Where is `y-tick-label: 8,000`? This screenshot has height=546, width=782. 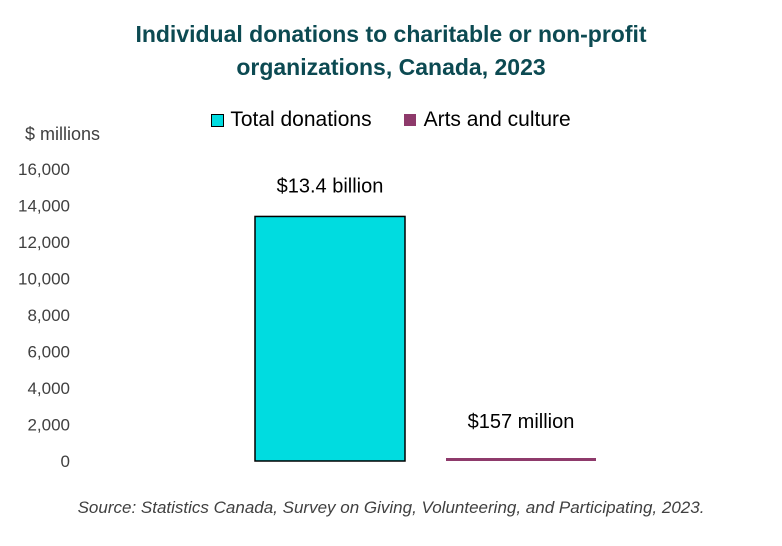
y-tick-label: 8,000 is located at coordinates (48, 315).